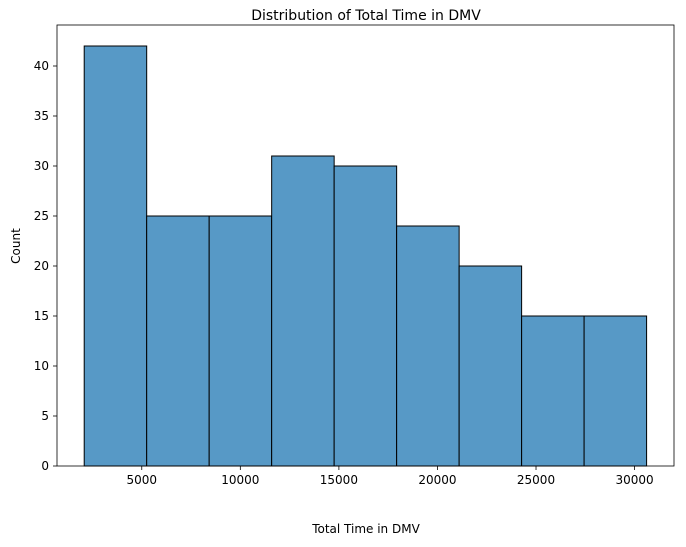 The height and width of the screenshot is (547, 686). I want to click on y-tick-label: 40, so click(41, 66).